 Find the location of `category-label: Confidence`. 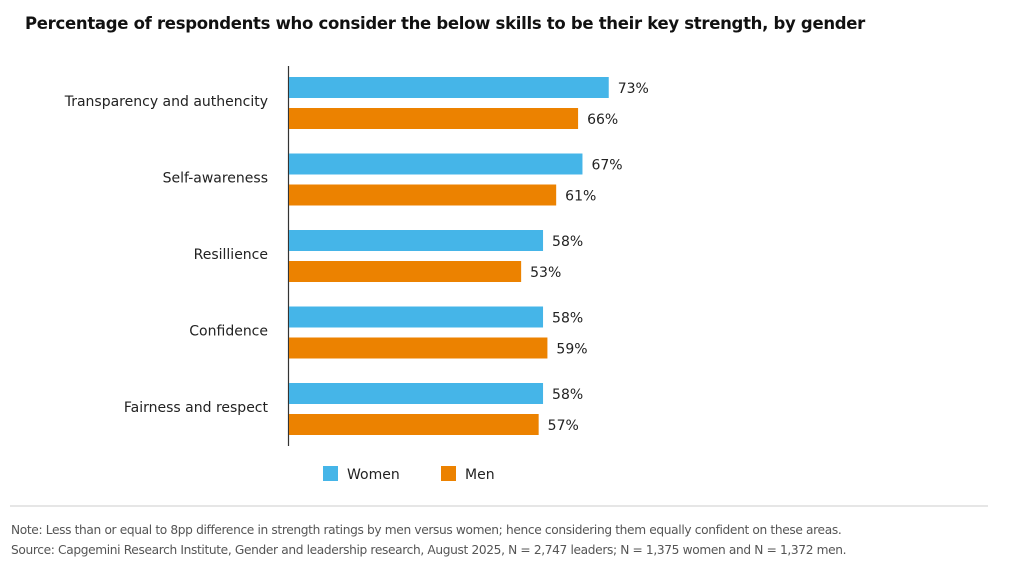

category-label: Confidence is located at coordinates (228, 332).